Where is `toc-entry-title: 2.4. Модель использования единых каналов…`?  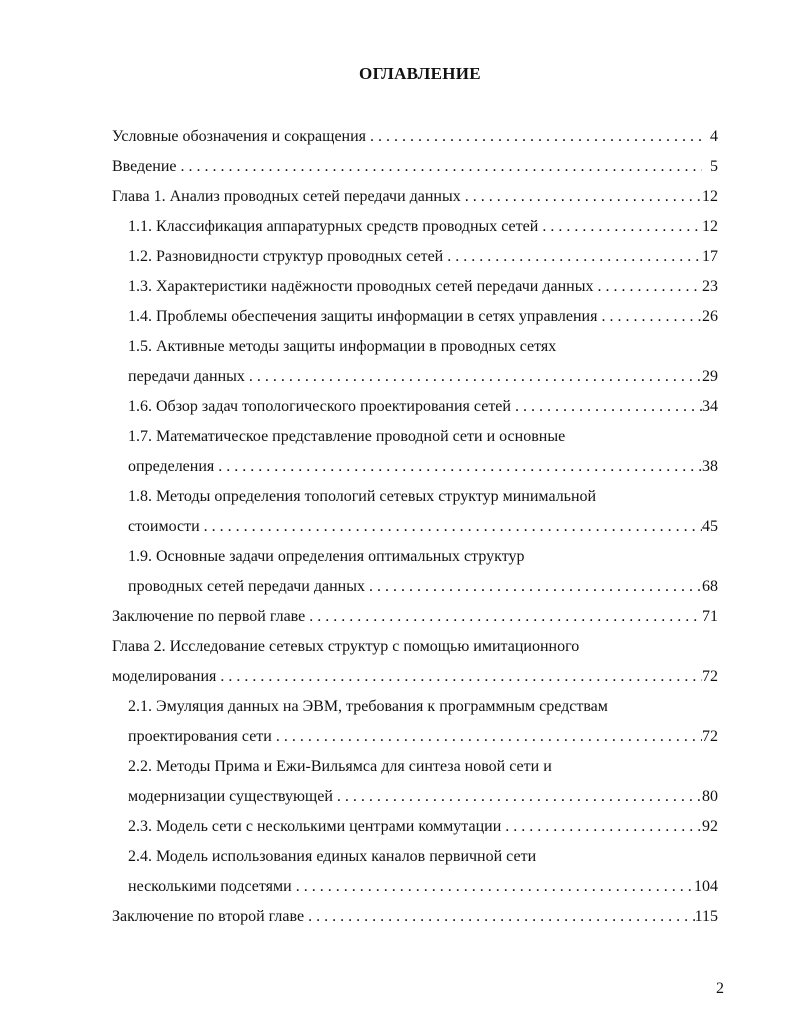 toc-entry-title: 2.4. Модель использования единых каналов… is located at coordinates (332, 856).